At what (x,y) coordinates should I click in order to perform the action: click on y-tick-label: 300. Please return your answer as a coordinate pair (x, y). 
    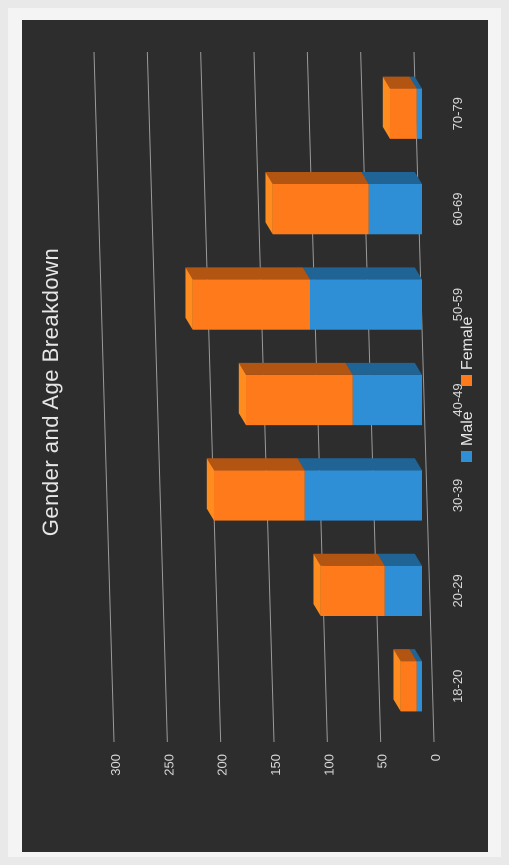
    Looking at the image, I should click on (115, 765).